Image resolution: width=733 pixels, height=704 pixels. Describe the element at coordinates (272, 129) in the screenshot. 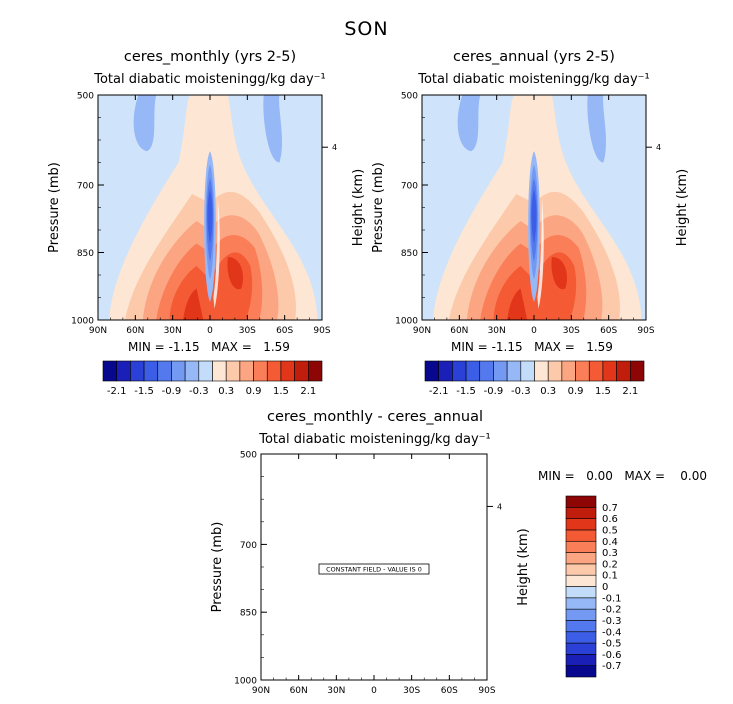

I see `upper-blue-patch-south` at that location.